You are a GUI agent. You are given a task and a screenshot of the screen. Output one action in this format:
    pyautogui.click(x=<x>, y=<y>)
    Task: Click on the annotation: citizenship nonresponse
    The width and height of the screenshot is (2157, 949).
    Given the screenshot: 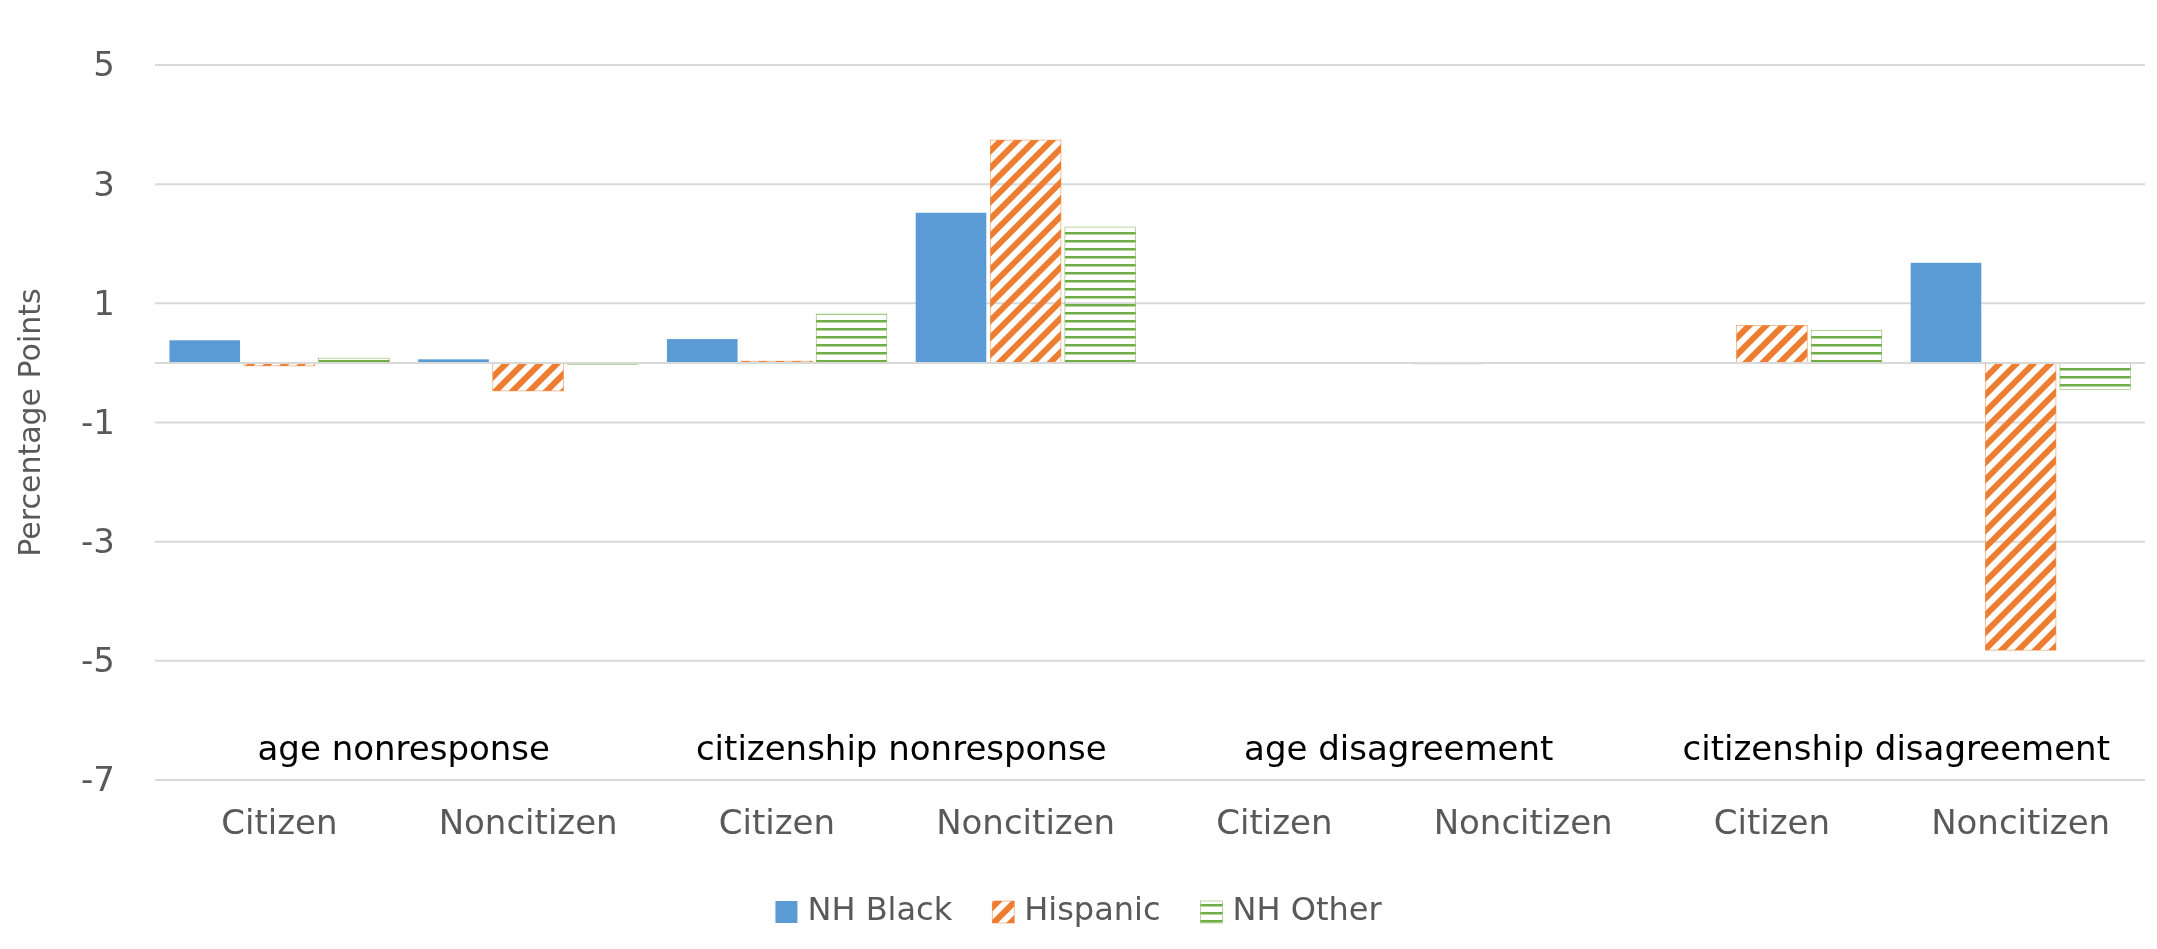 What is the action you would take?
    pyautogui.click(x=901, y=748)
    